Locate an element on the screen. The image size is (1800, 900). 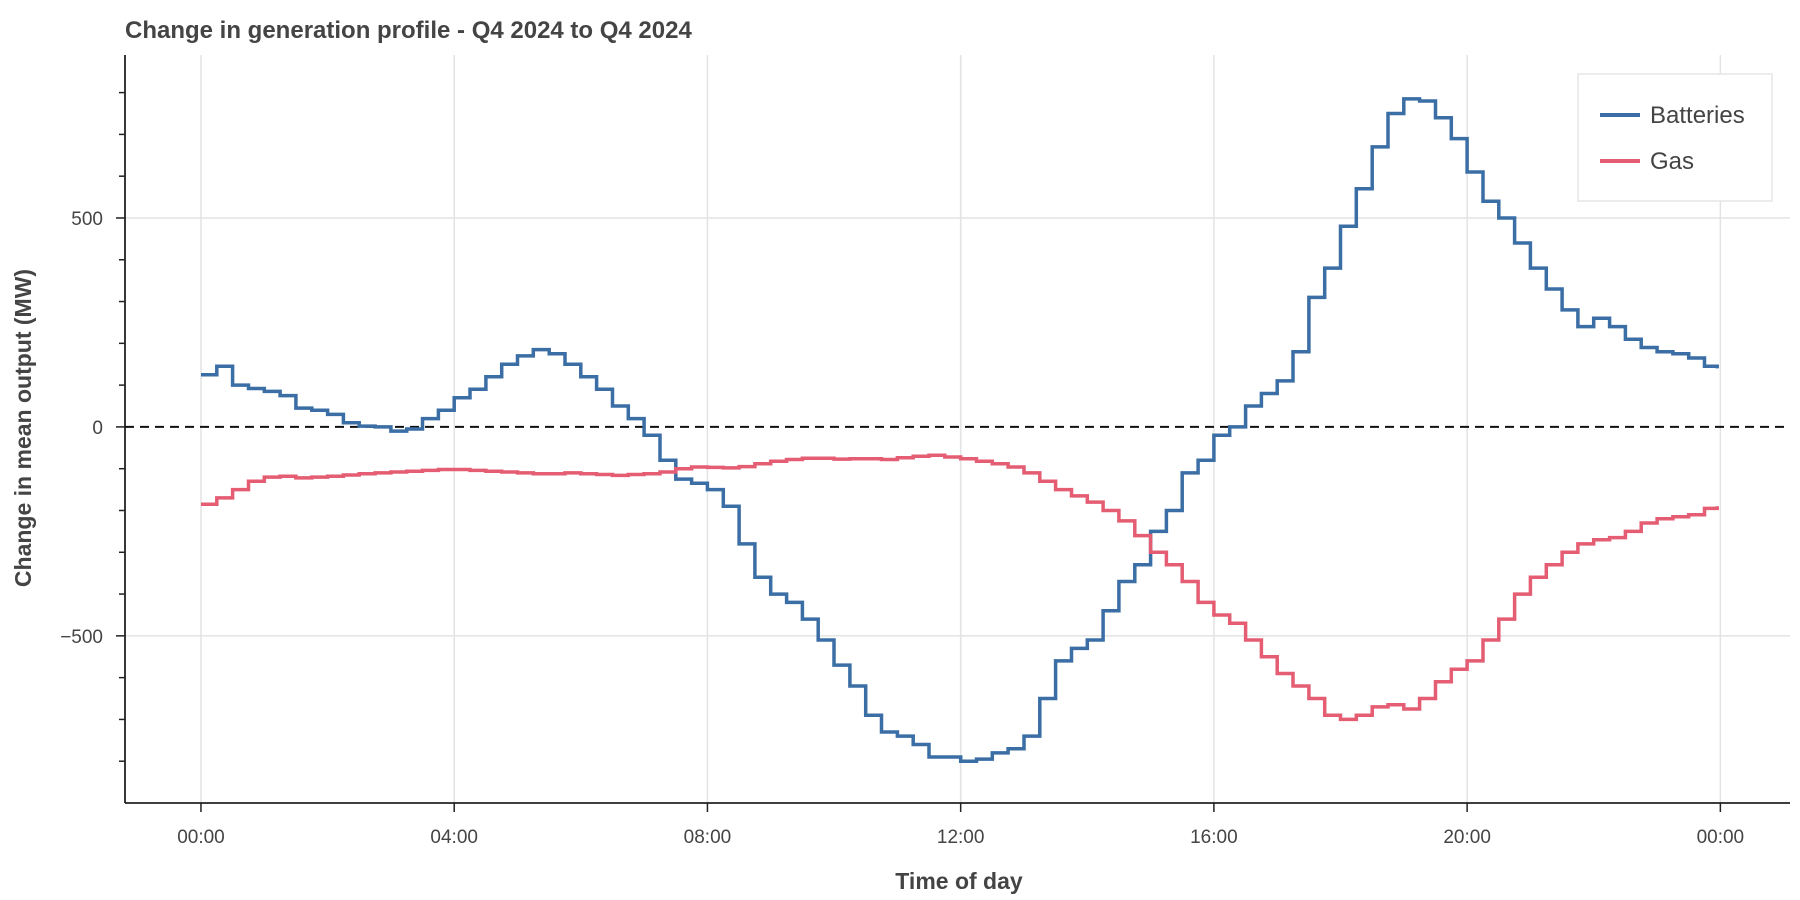
y-tick-label: −500 is located at coordinates (81, 637).